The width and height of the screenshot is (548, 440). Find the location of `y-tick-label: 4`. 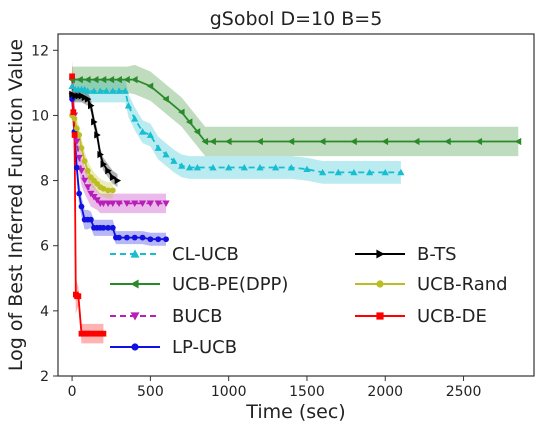

y-tick-label: 4 is located at coordinates (44, 312).